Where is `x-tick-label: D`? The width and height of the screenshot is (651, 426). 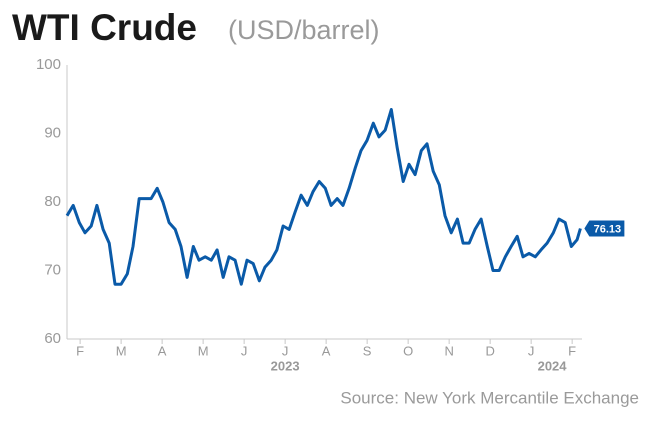
x-tick-label: D is located at coordinates (489, 350).